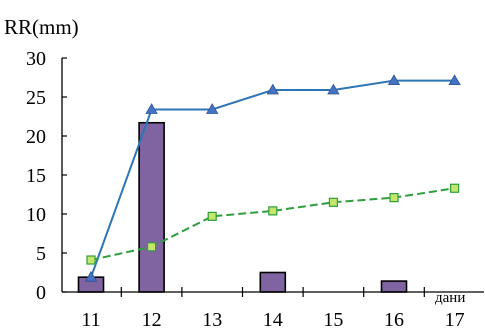  Describe the element at coordinates (333, 320) in the screenshot. I see `x-tick-label: 15` at that location.